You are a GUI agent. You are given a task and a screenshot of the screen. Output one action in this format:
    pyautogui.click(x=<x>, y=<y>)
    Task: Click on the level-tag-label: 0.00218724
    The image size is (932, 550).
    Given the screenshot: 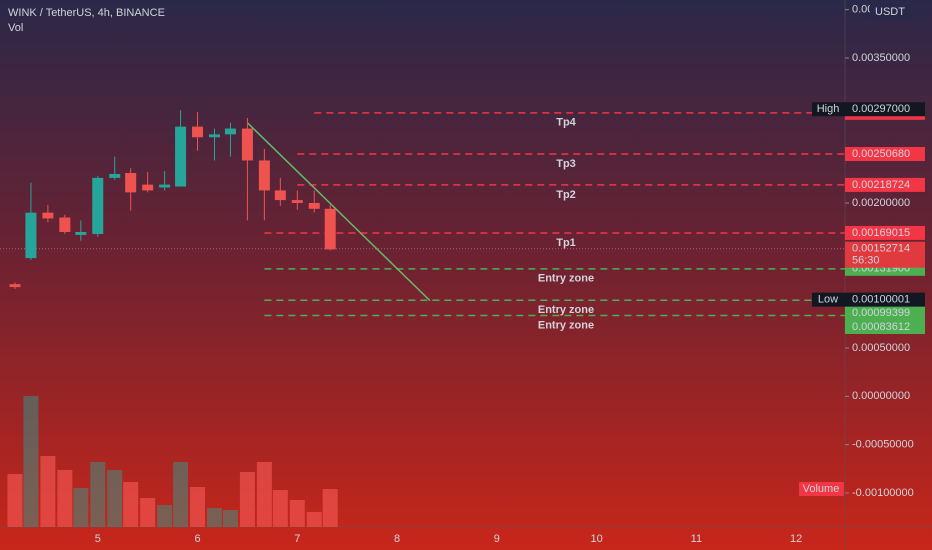 What is the action you would take?
    pyautogui.click(x=881, y=185)
    